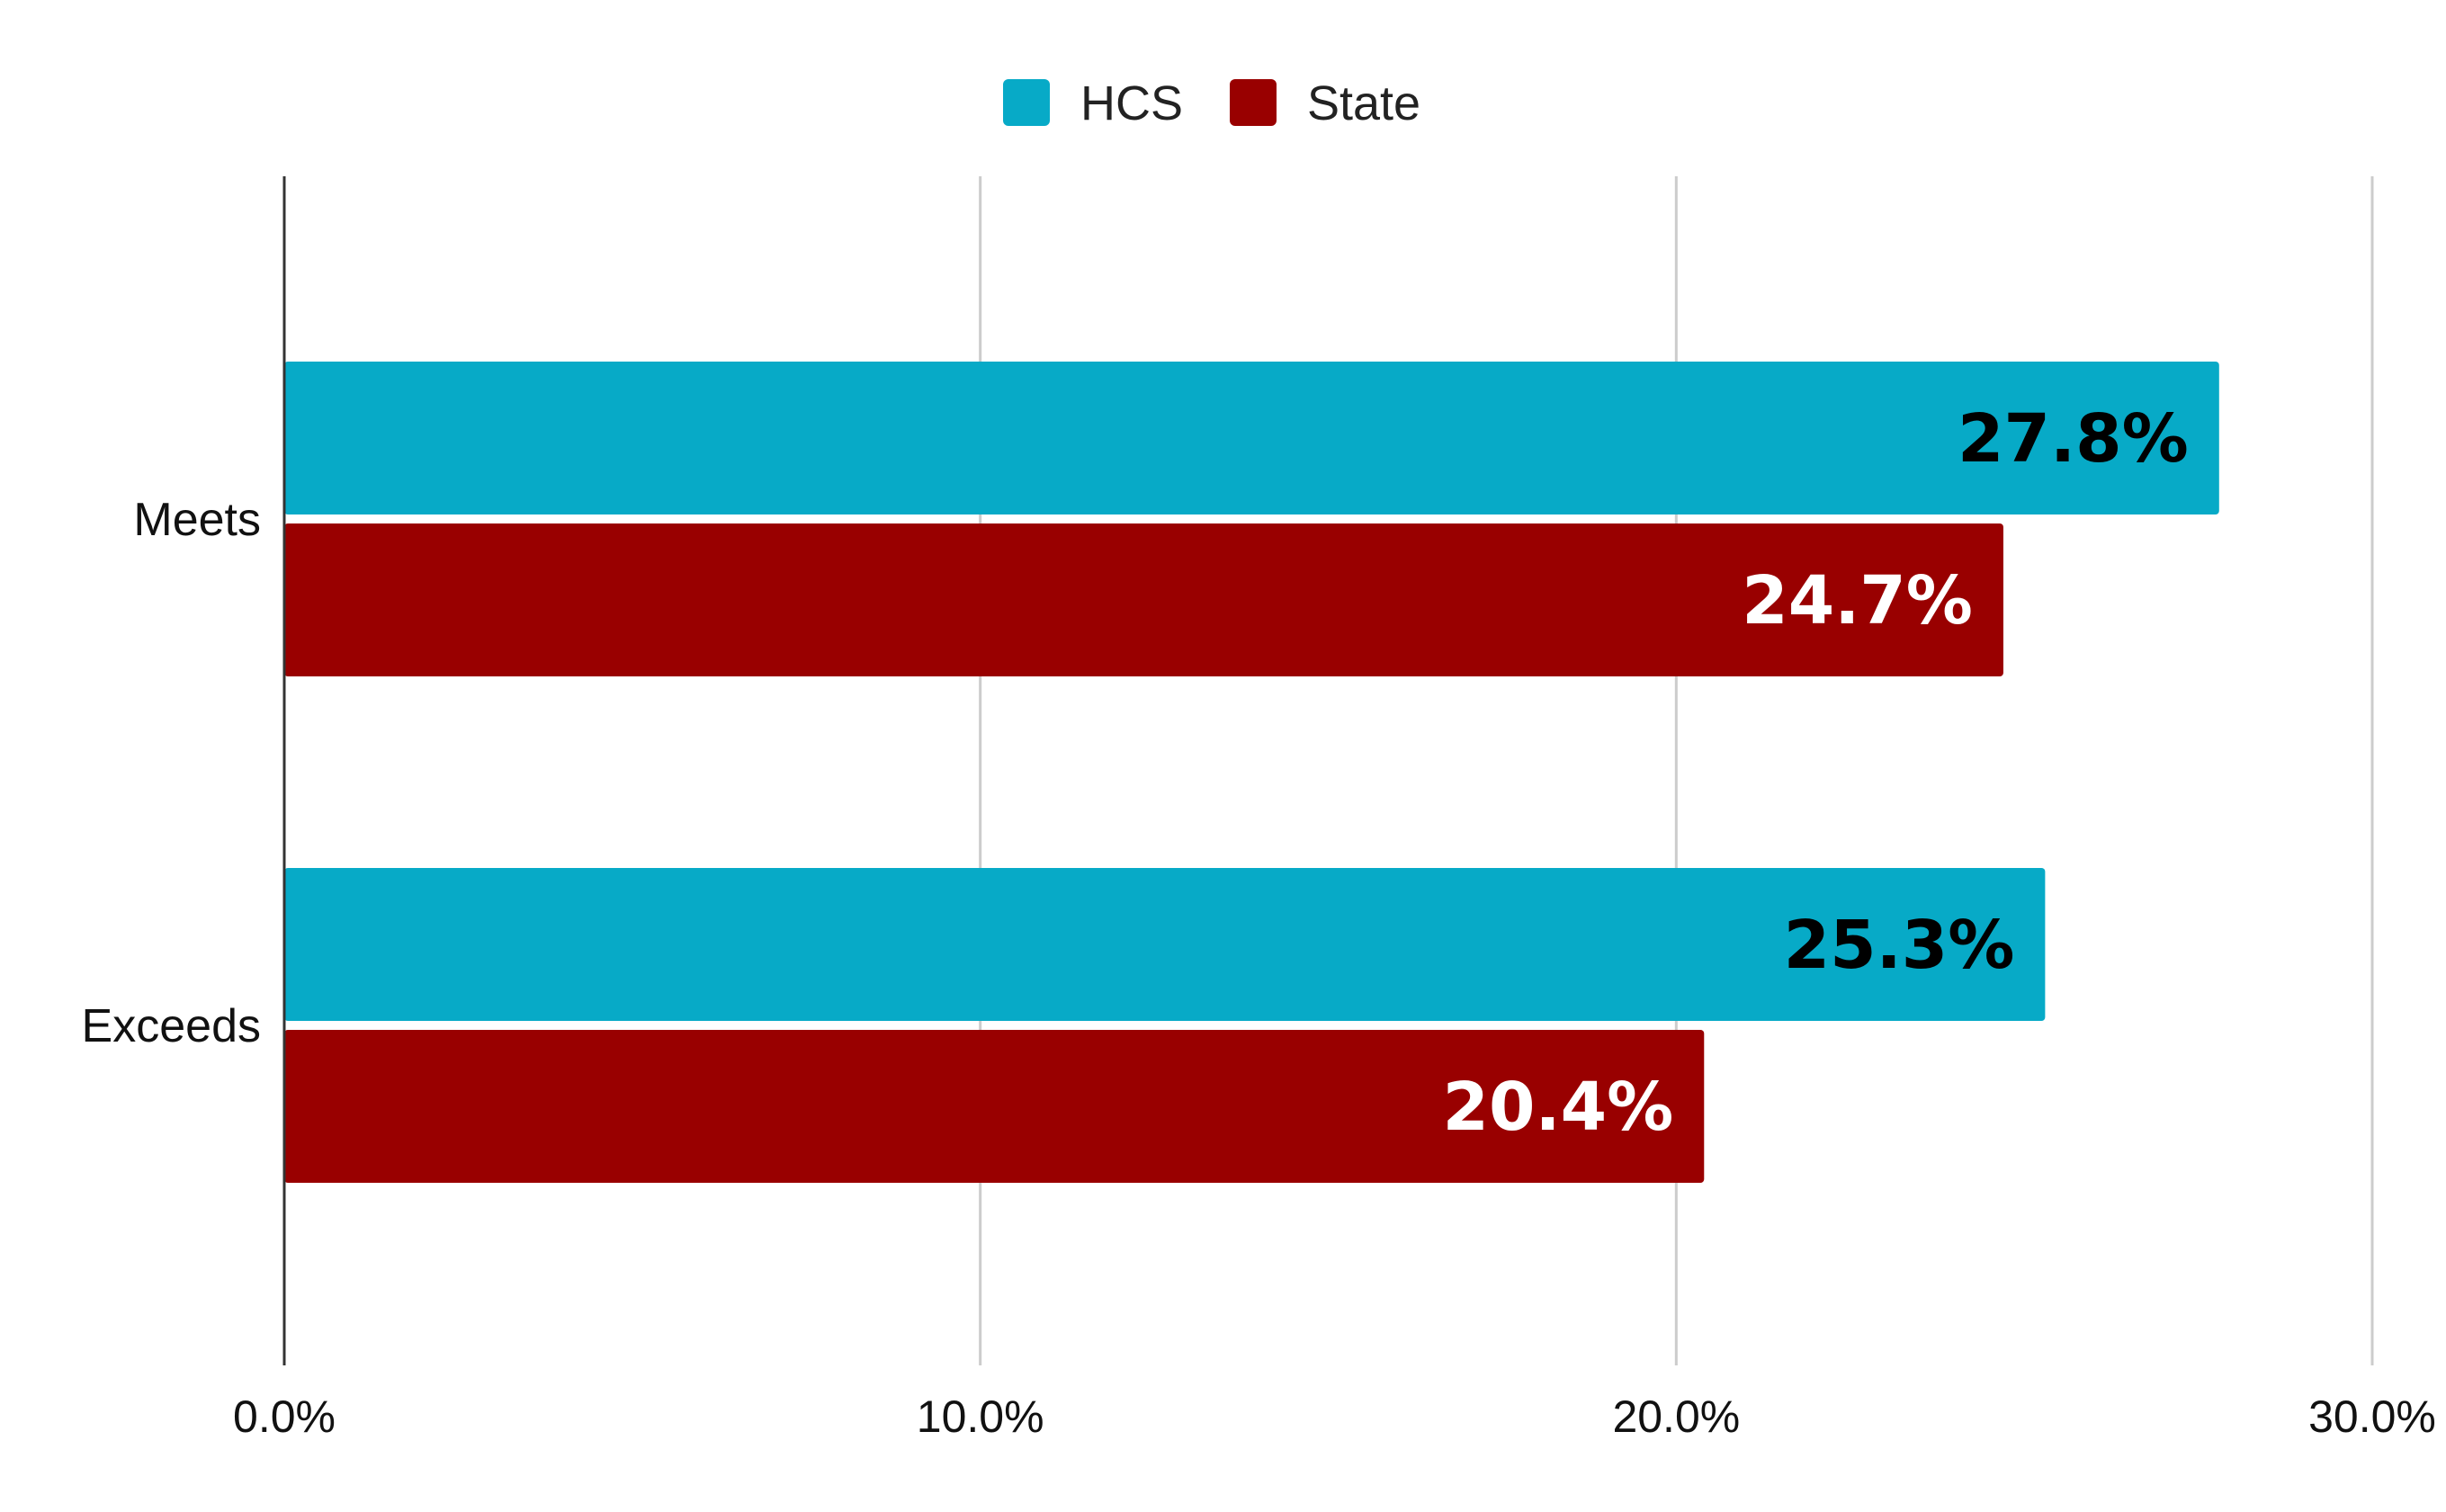  I want to click on bar-state-exceeds, so click(994, 1106).